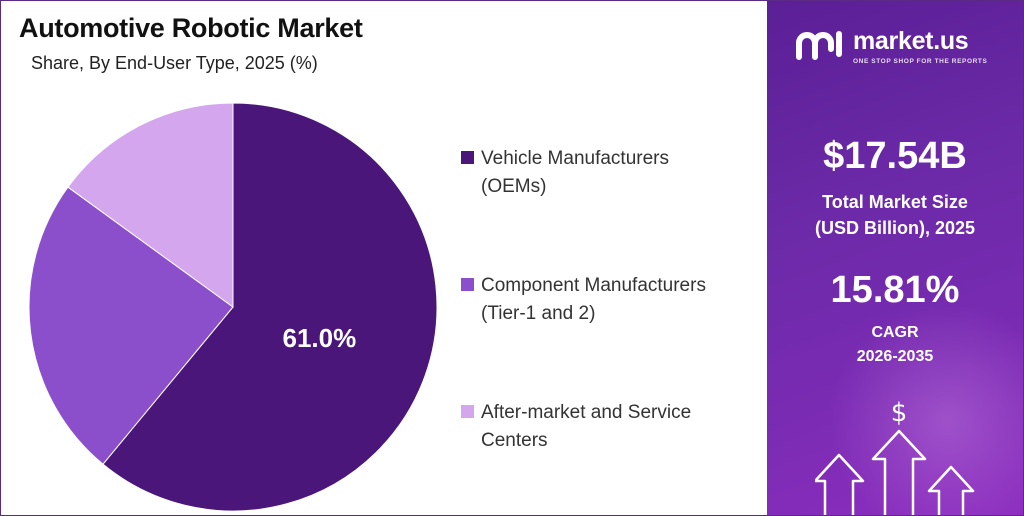  I want to click on chart-title: Automotive Robotic Market, so click(191, 28).